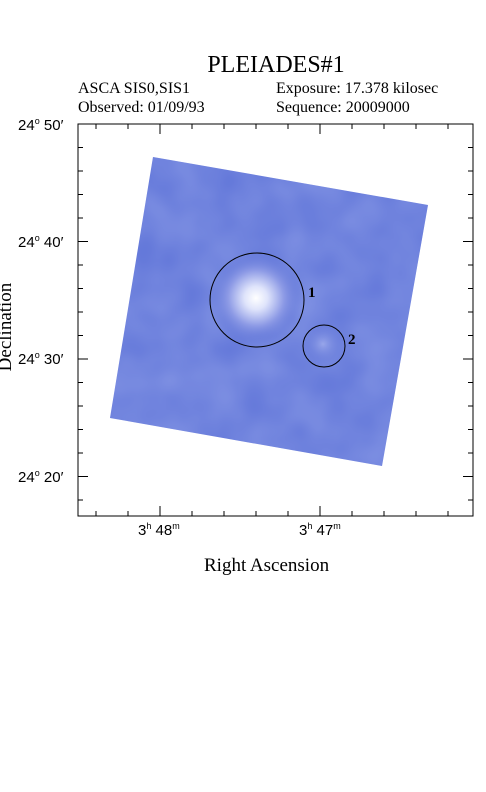 Image resolution: width=486 pixels, height=792 pixels. I want to click on source-label-1: 1, so click(312, 293).